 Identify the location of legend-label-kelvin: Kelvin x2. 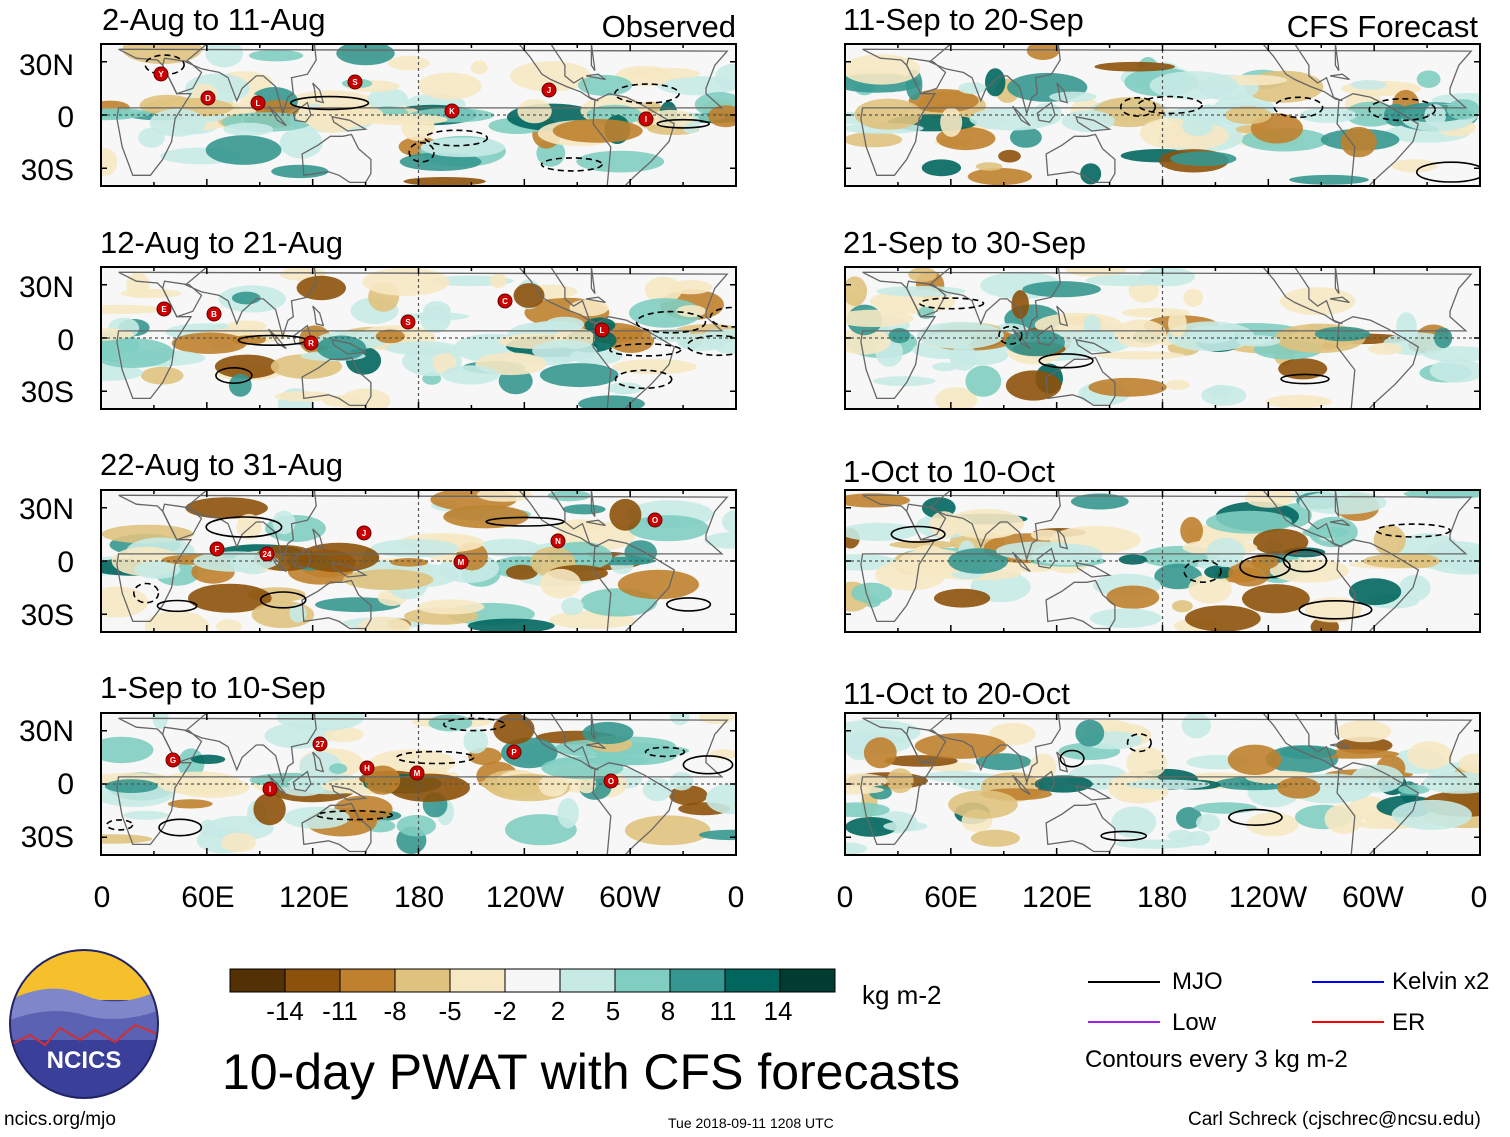
(1441, 981).